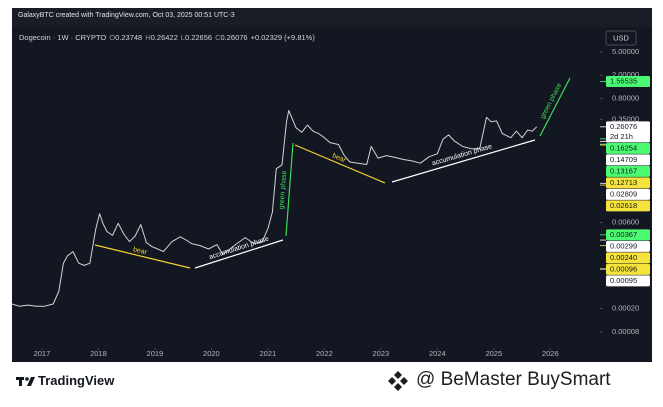 The image size is (663, 407). Describe the element at coordinates (623, 81) in the screenshot. I see `price-label: 1.56535` at that location.